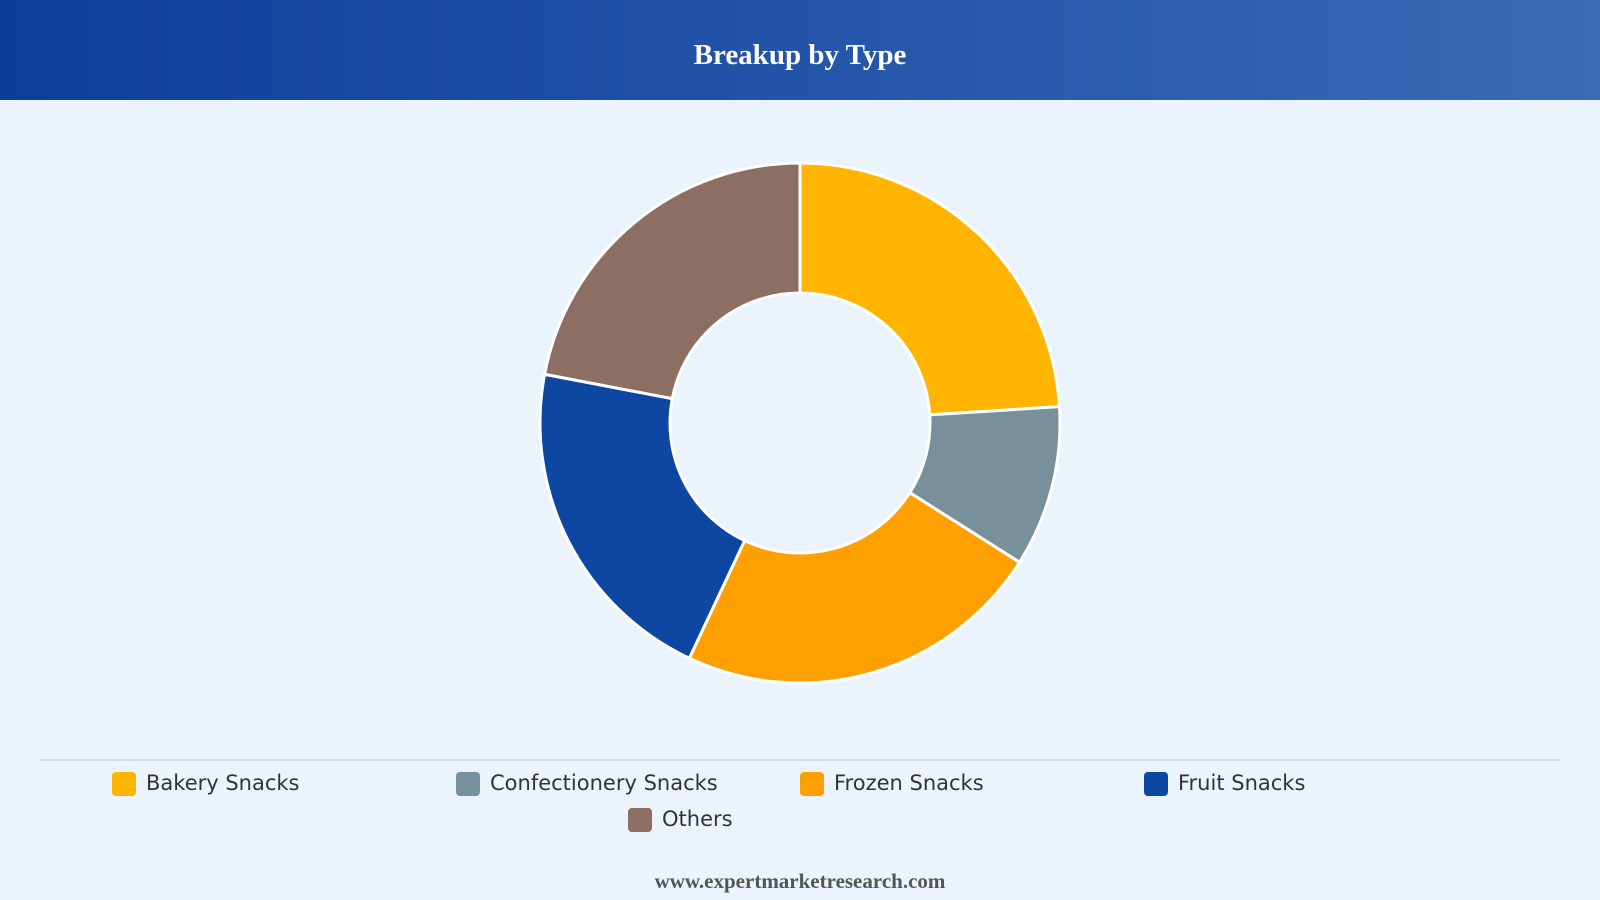  I want to click on legend-label: Frozen Snacks, so click(909, 783).